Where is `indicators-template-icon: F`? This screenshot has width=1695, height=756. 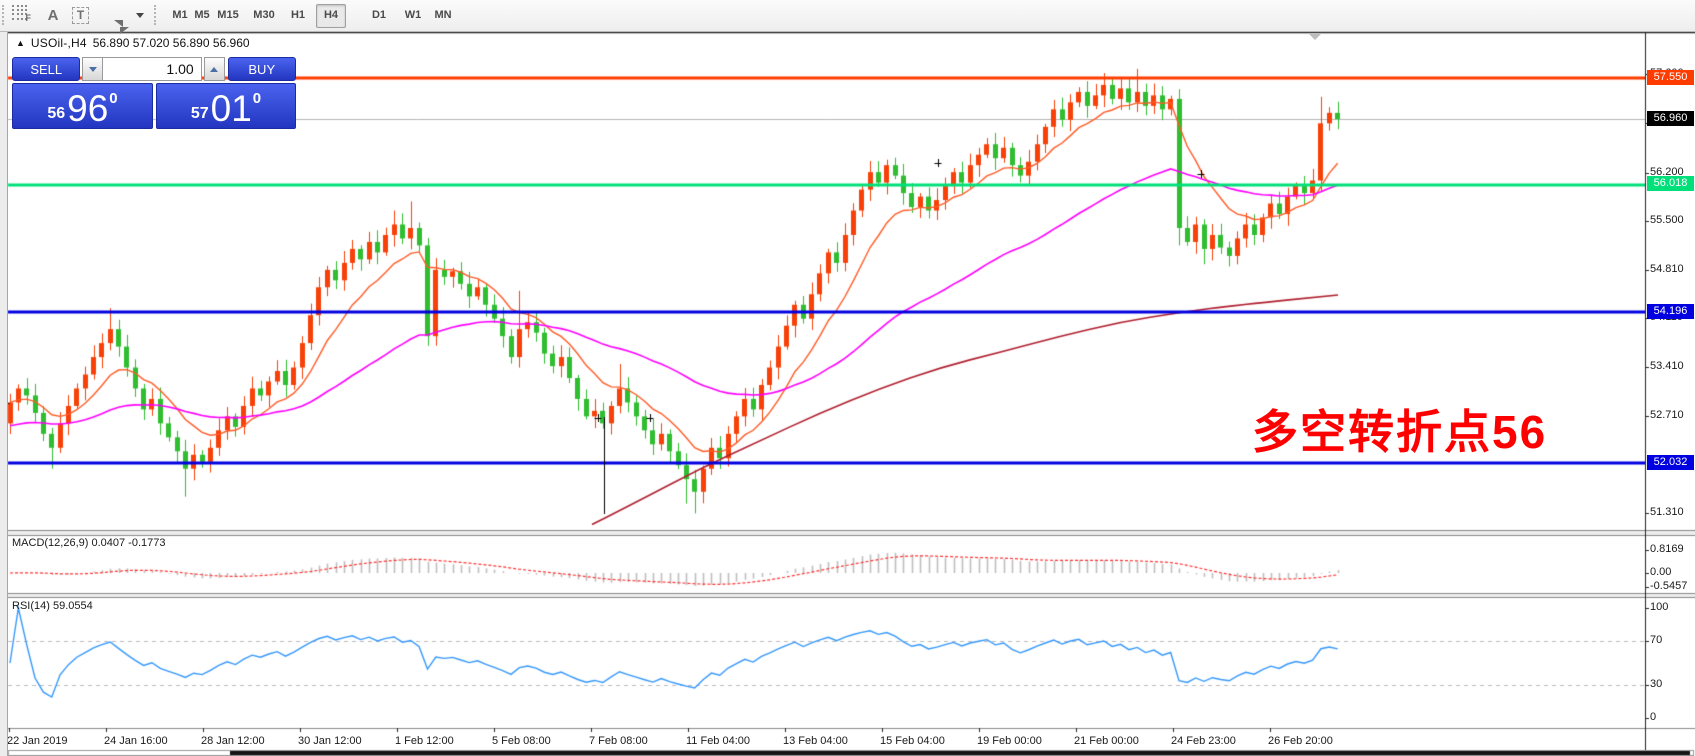
indicators-template-icon: F is located at coordinates (21, 13).